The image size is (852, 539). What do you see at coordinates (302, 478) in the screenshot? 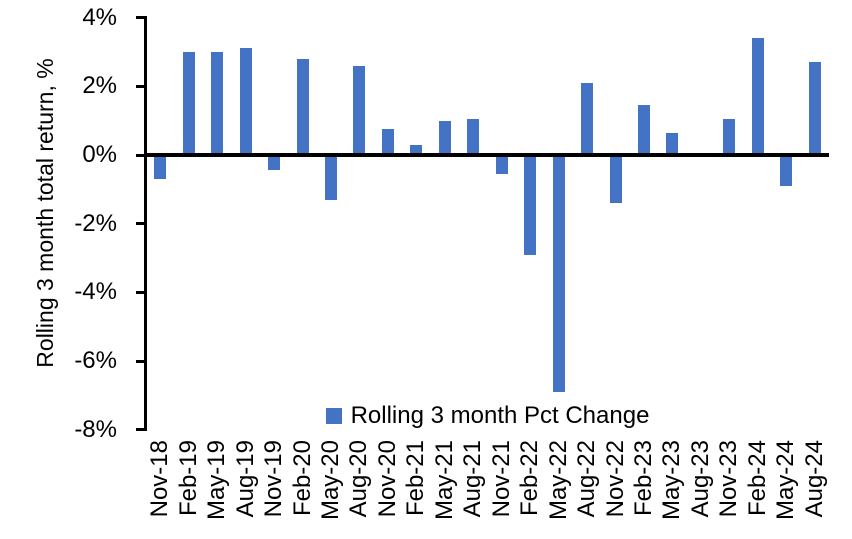
I see `x-tick-label: Feb-20` at bounding box center [302, 478].